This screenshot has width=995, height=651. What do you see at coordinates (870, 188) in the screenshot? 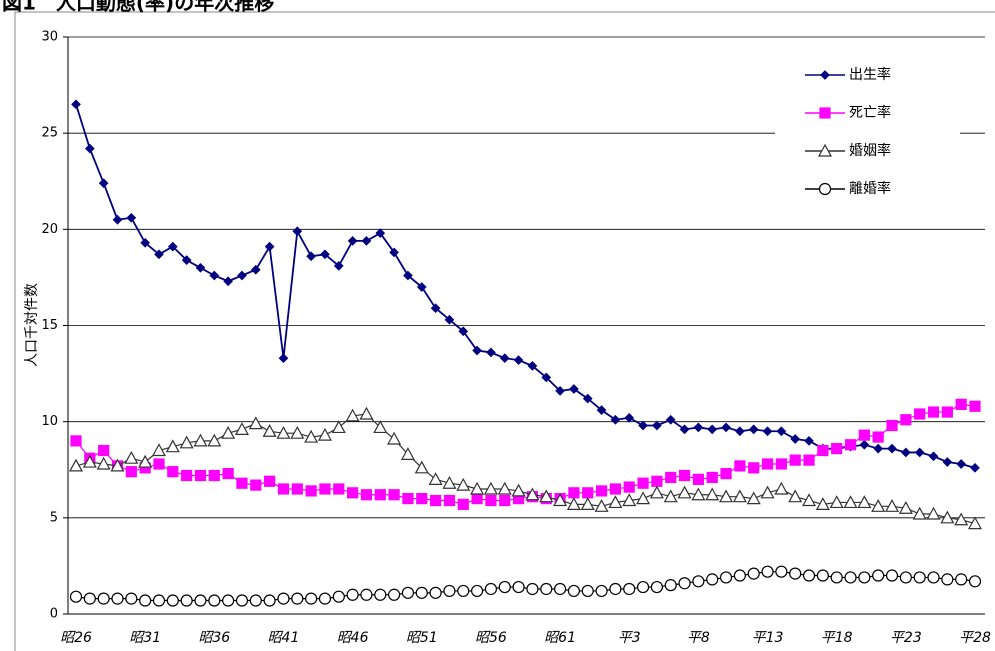
I see `legend-label: 離婚率` at bounding box center [870, 188].